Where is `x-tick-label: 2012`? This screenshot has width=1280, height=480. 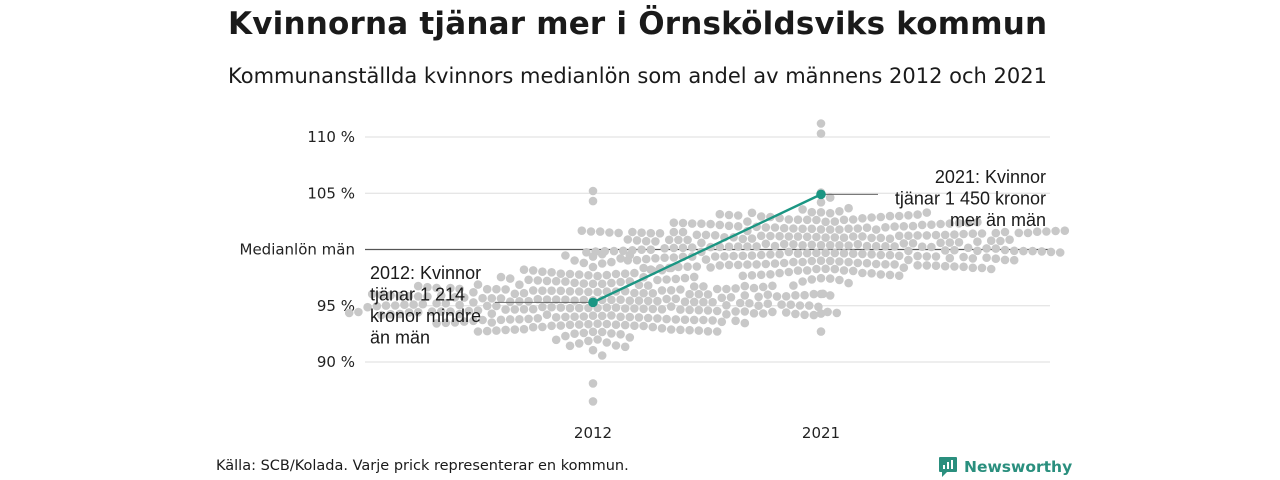
x-tick-label: 2012 is located at coordinates (593, 433).